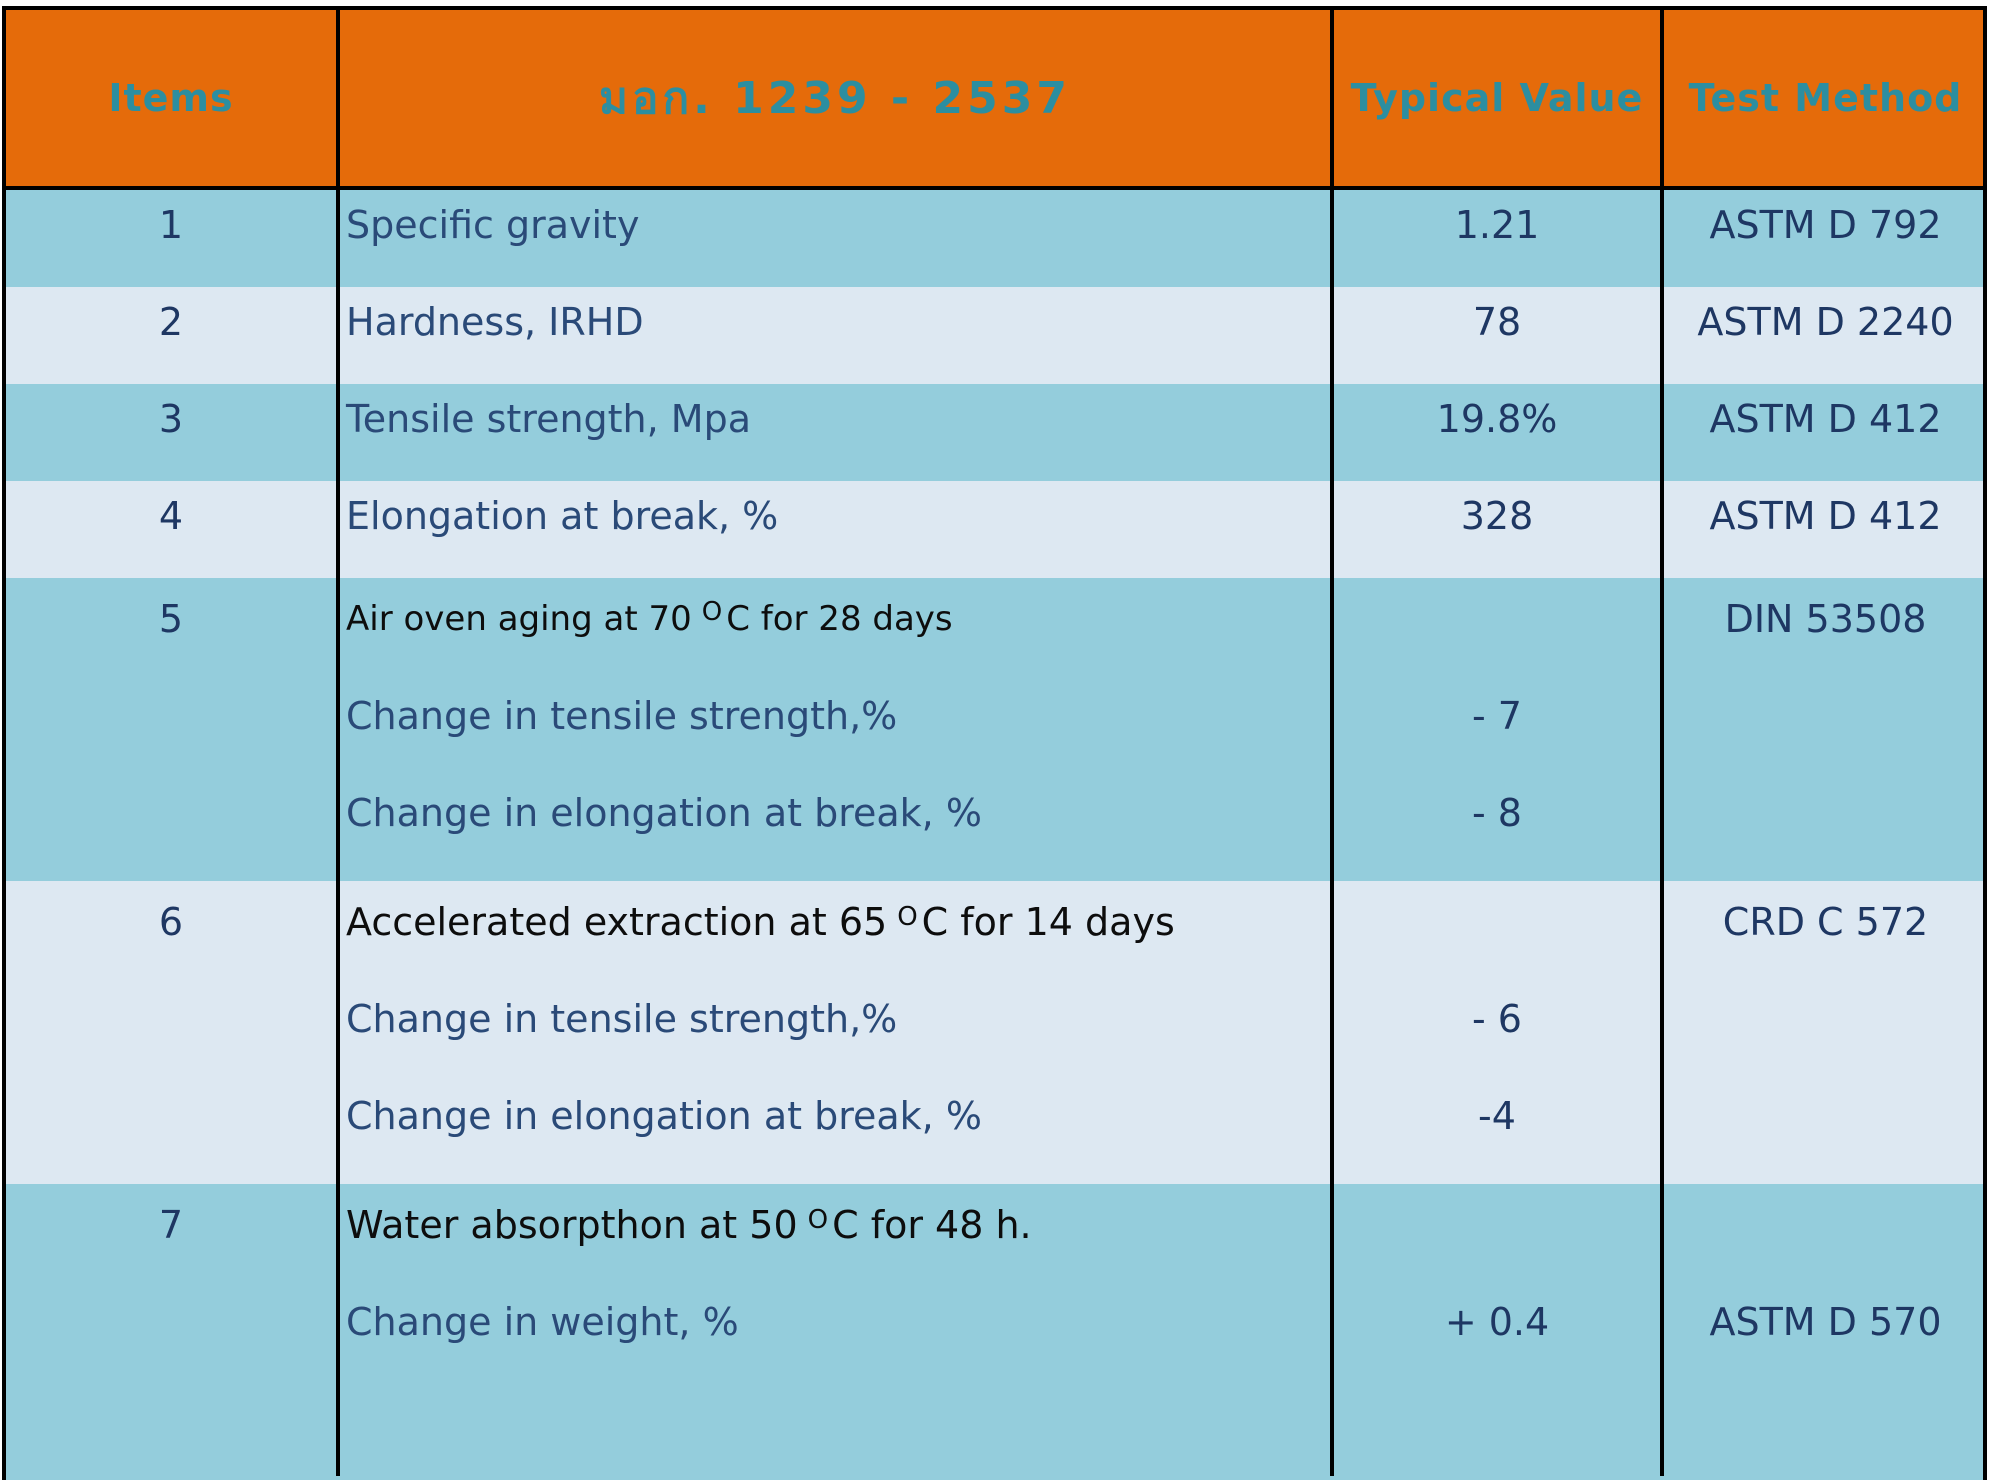  Describe the element at coordinates (689, 1225) in the screenshot. I see `group-title: Water absorpthon at 50 O C for 48 h.` at that location.